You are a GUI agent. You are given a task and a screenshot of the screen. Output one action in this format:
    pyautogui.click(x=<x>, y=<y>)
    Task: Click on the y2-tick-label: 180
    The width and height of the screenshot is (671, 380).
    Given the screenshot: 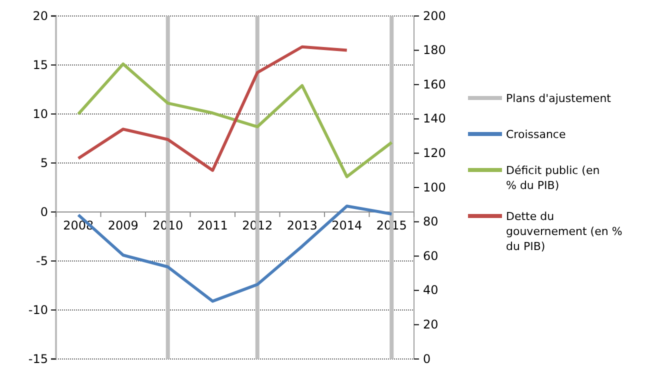 What is the action you would take?
    pyautogui.click(x=434, y=50)
    